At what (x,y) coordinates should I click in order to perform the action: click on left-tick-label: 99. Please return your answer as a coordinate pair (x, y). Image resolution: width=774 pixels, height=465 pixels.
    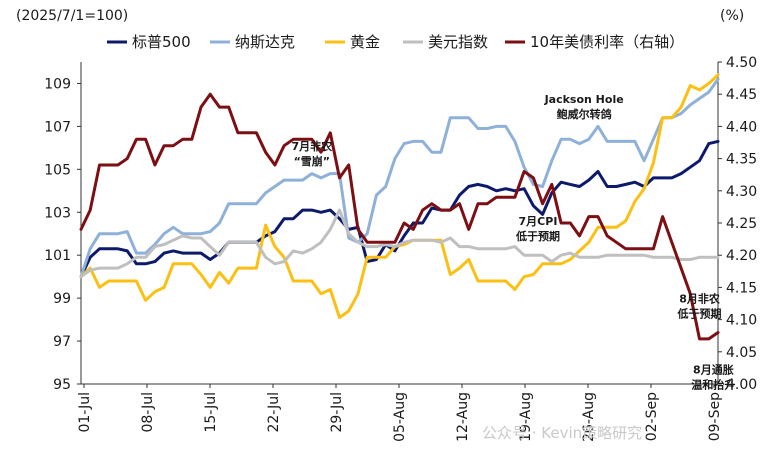
    Looking at the image, I should click on (62, 299).